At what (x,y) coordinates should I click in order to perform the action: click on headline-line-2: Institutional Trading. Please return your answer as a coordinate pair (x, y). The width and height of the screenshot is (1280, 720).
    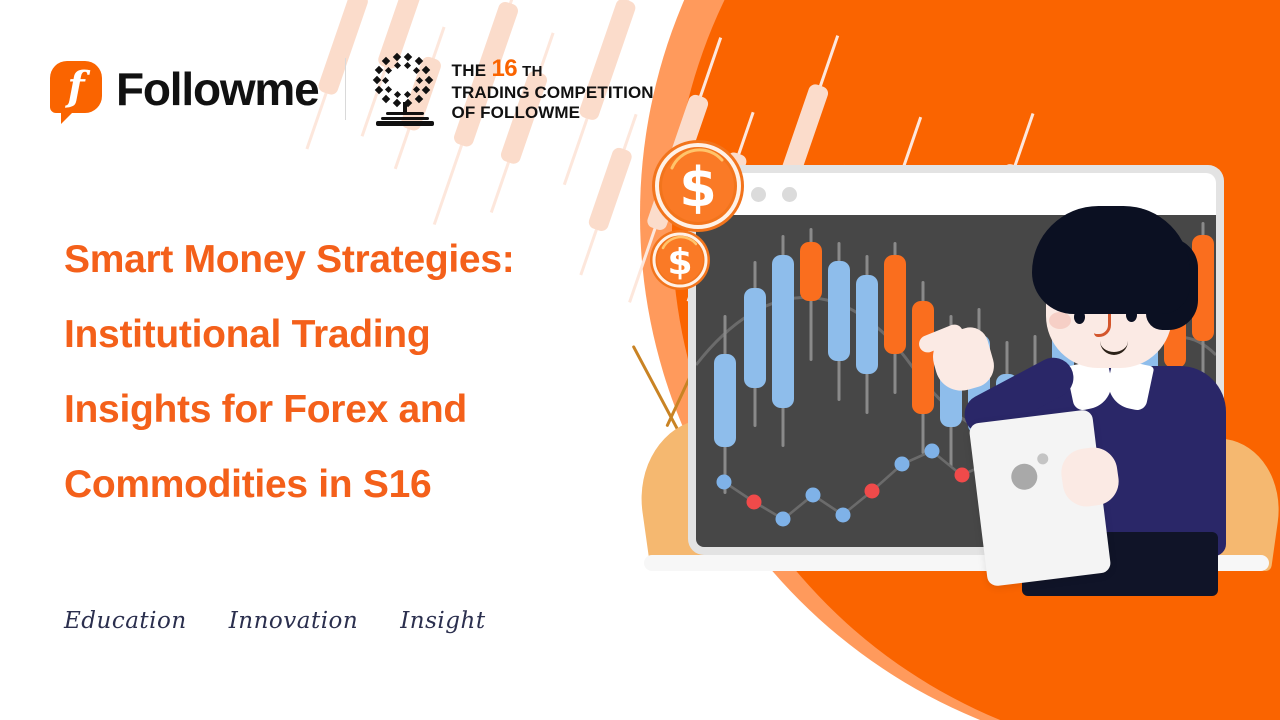
    Looking at the image, I should click on (247, 334).